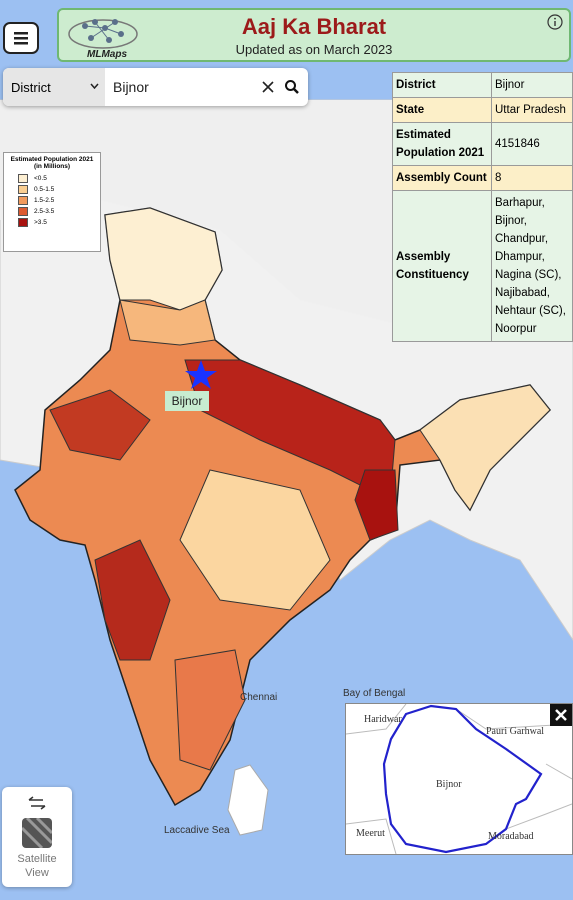 Image resolution: width=573 pixels, height=900 pixels. What do you see at coordinates (314, 49) in the screenshot?
I see `subtitle: Updated as on March 2023` at bounding box center [314, 49].